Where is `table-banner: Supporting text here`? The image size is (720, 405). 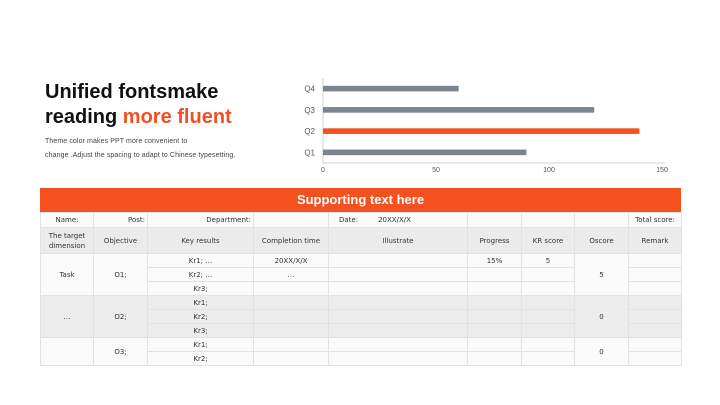 table-banner: Supporting text here is located at coordinates (360, 200).